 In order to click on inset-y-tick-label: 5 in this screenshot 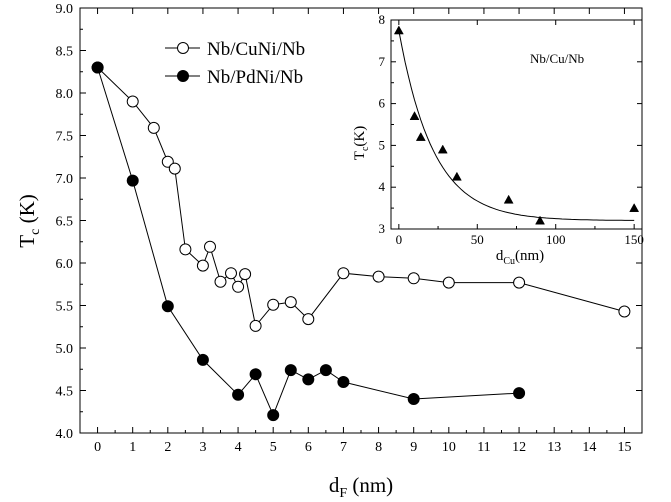, I will do `click(382, 144)`.